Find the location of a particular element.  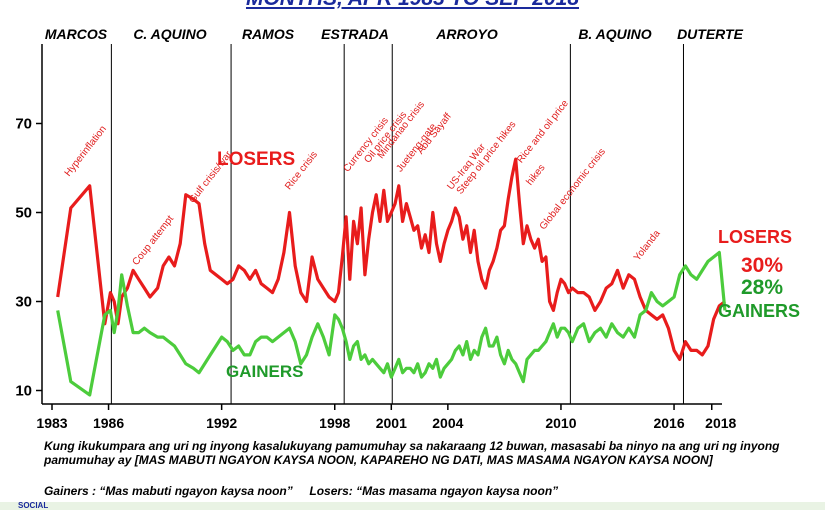

latest-losers-label: LOSERS is located at coordinates (755, 237).